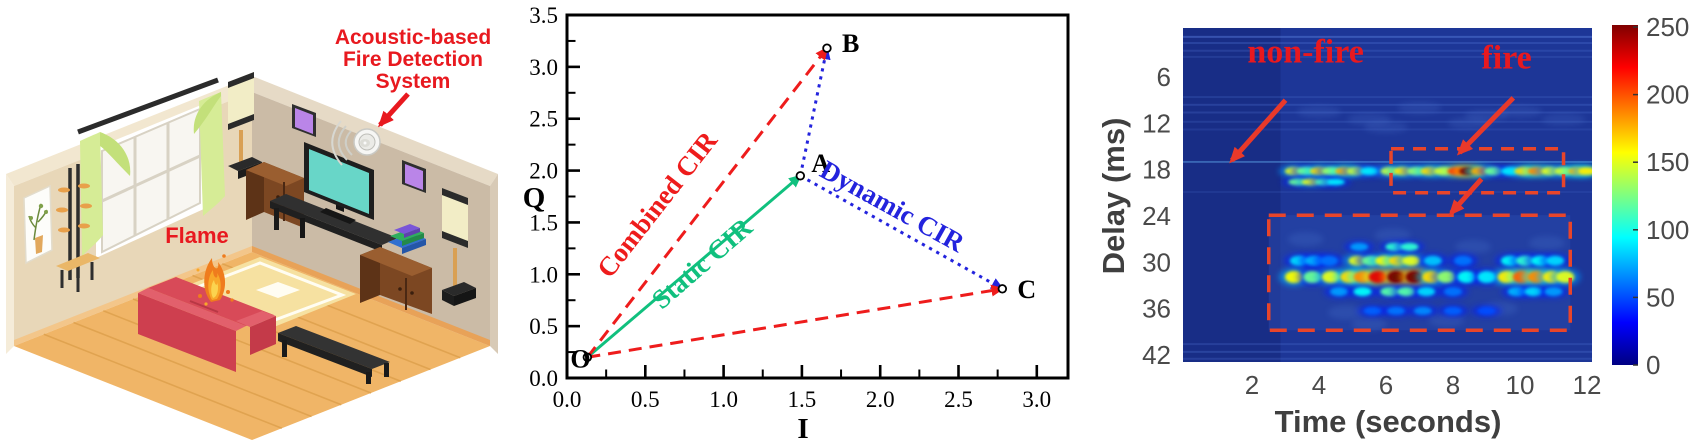  Describe the element at coordinates (407, 239) in the screenshot. I see `book-stack` at that location.